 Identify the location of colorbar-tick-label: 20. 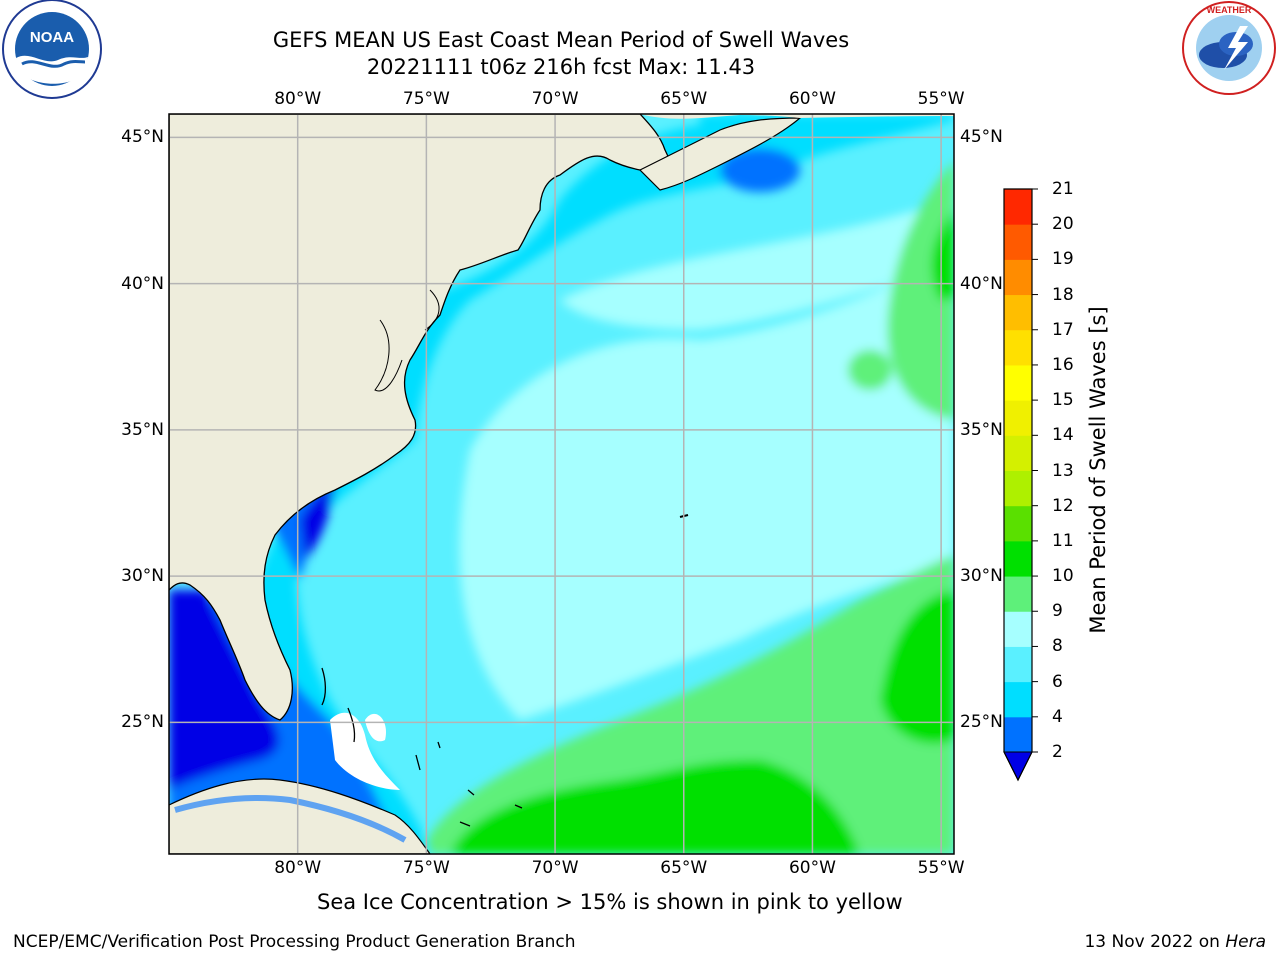
(1063, 224).